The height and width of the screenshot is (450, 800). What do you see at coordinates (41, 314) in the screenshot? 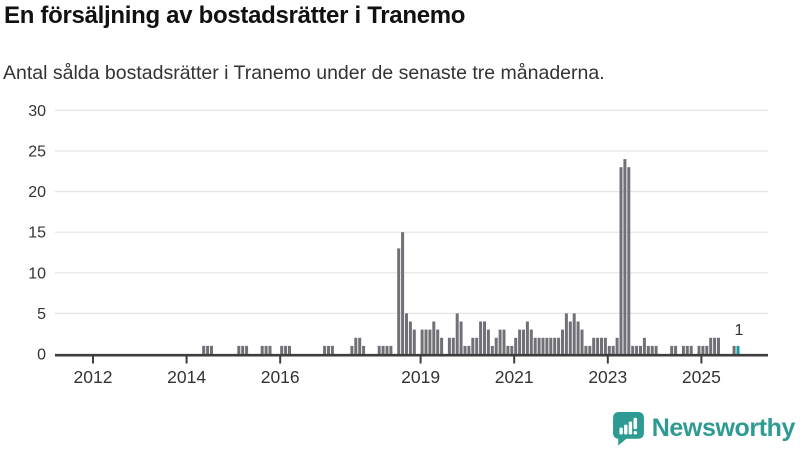
I see `y-tick-label: 5` at bounding box center [41, 314].